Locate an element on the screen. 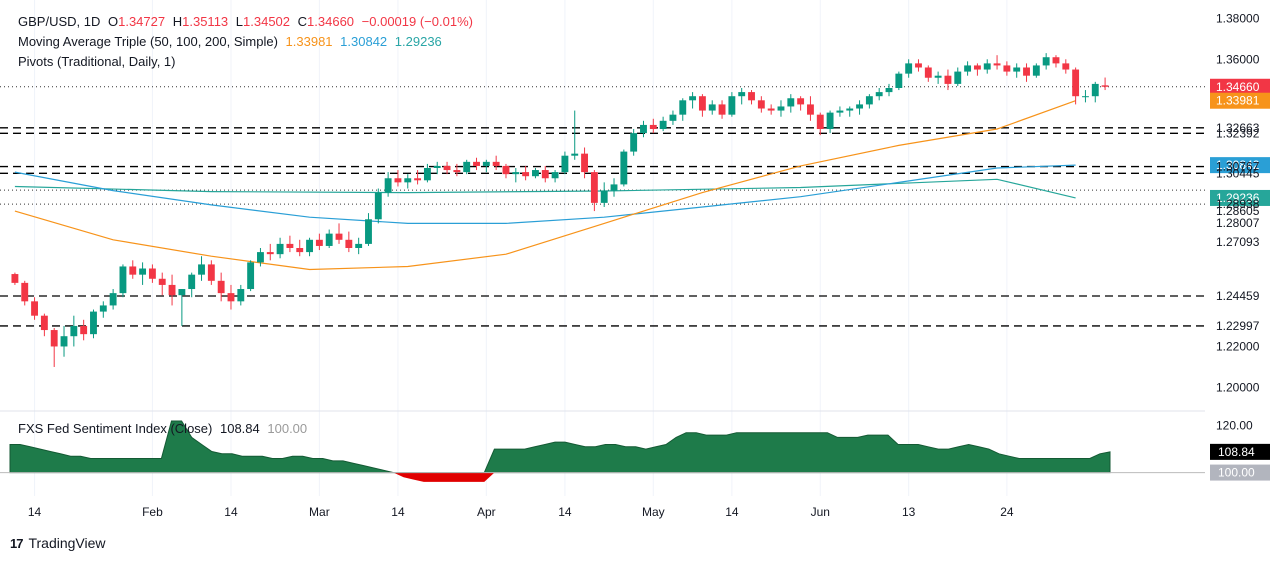  time-tick-label: Jun is located at coordinates (820, 512).